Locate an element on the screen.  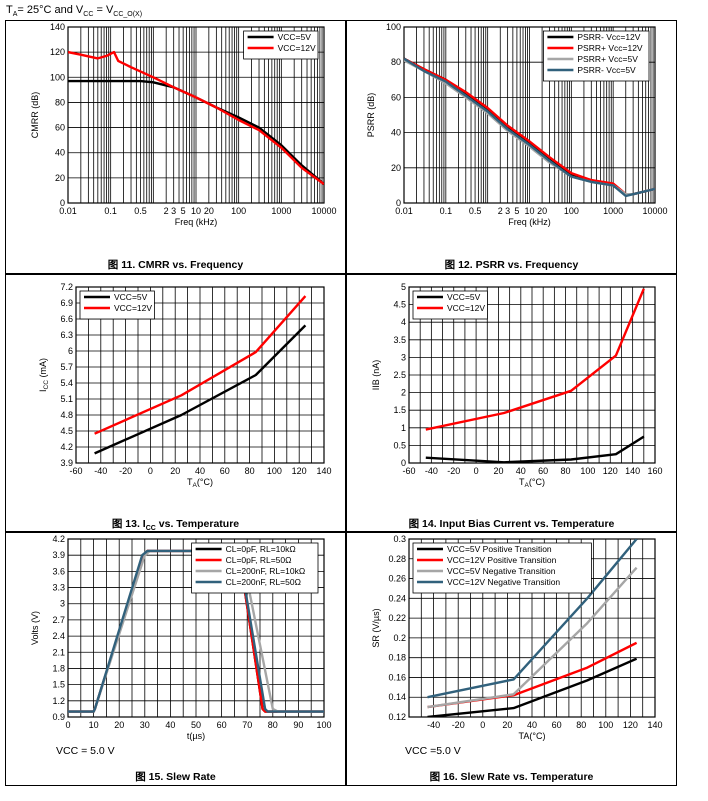
figure-caption: 图 12. PSRR vs. Frequency is located at coordinates (511, 265).